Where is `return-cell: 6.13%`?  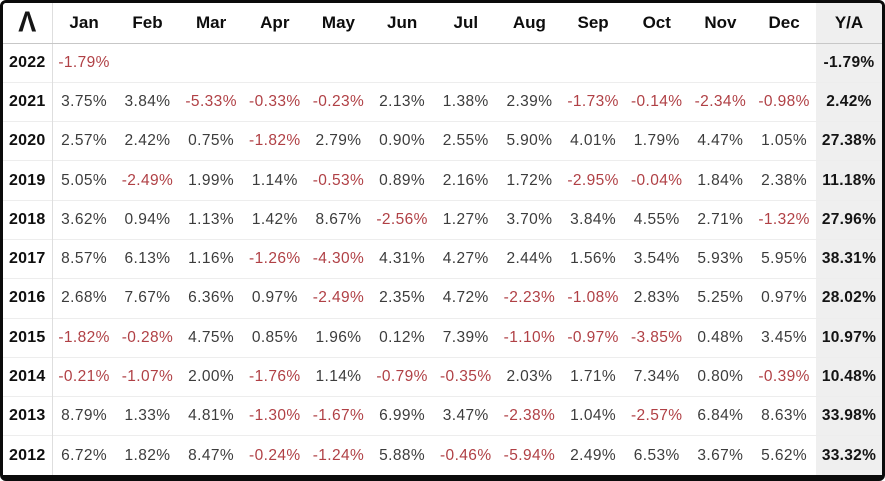 return-cell: 6.13% is located at coordinates (147, 258).